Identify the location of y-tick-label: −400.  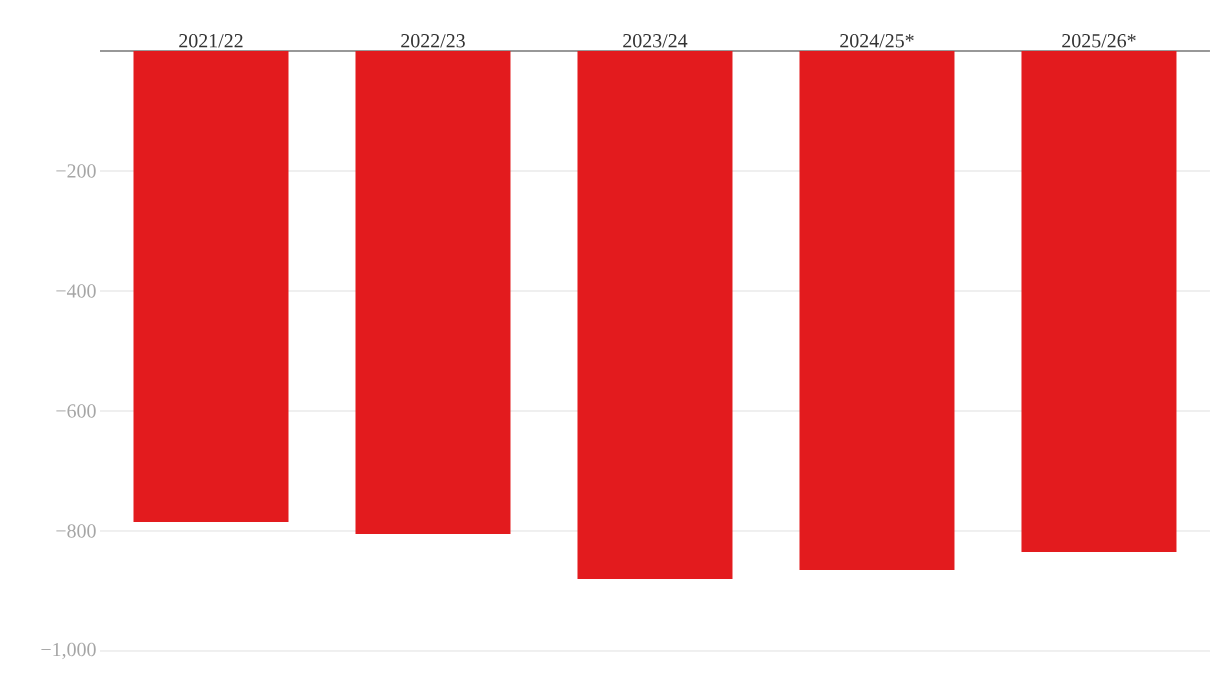
(76, 291).